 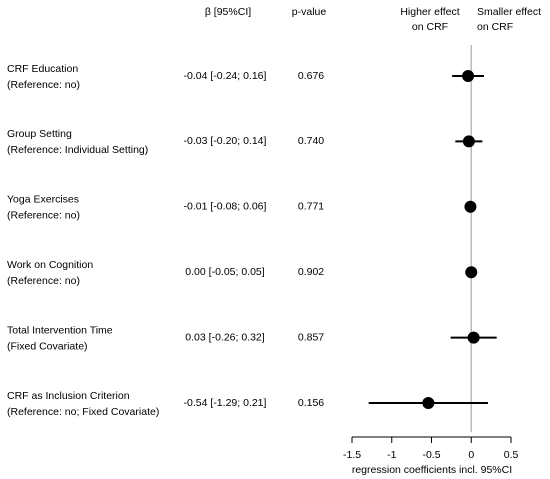 I want to click on row-label: Yoga Exercises, so click(x=43, y=200).